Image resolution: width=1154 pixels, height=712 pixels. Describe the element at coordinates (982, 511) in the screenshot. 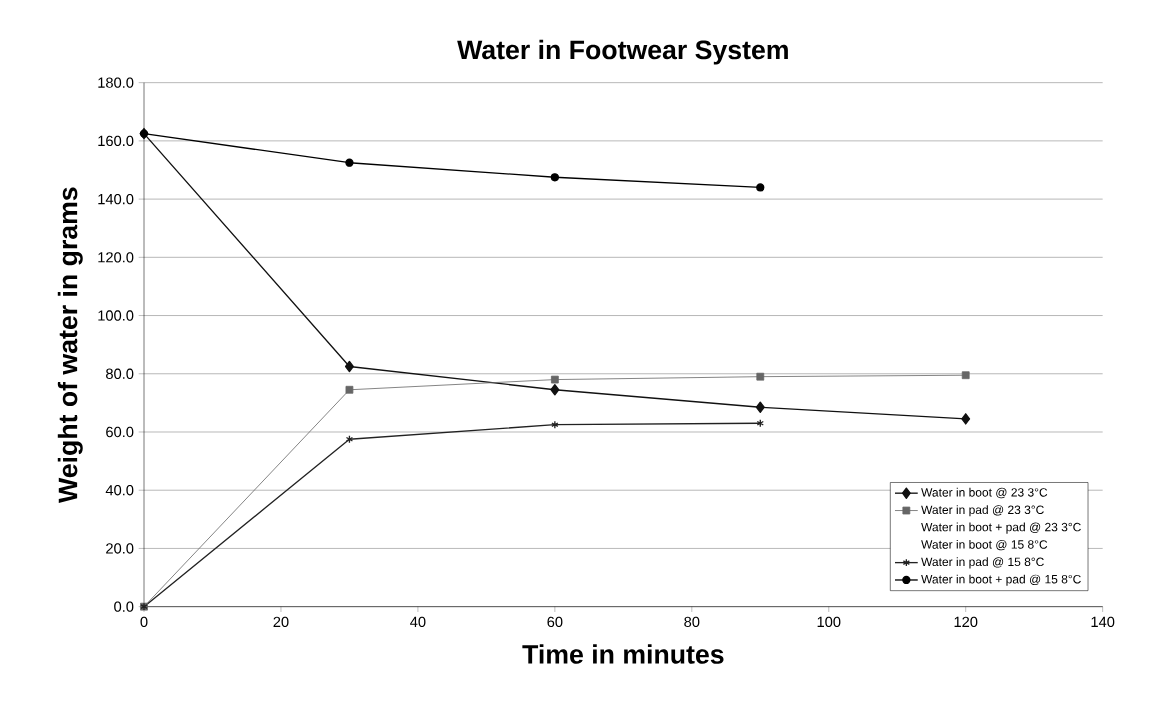

I see `legend-label: Water in pad @ 23 3°C` at that location.